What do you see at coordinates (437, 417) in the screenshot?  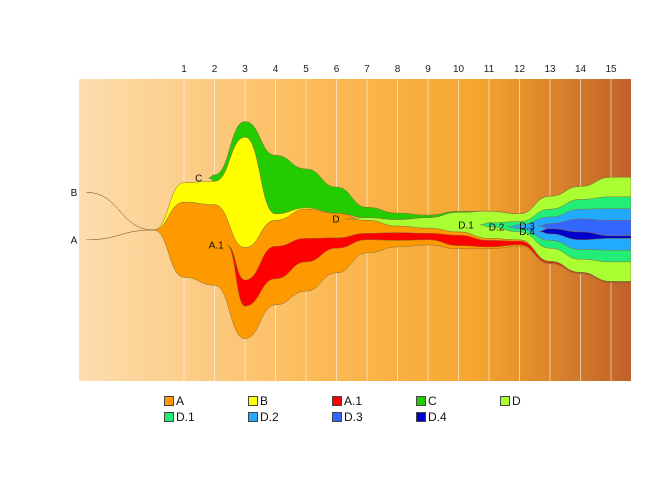 I see `legend-label: D.4` at bounding box center [437, 417].